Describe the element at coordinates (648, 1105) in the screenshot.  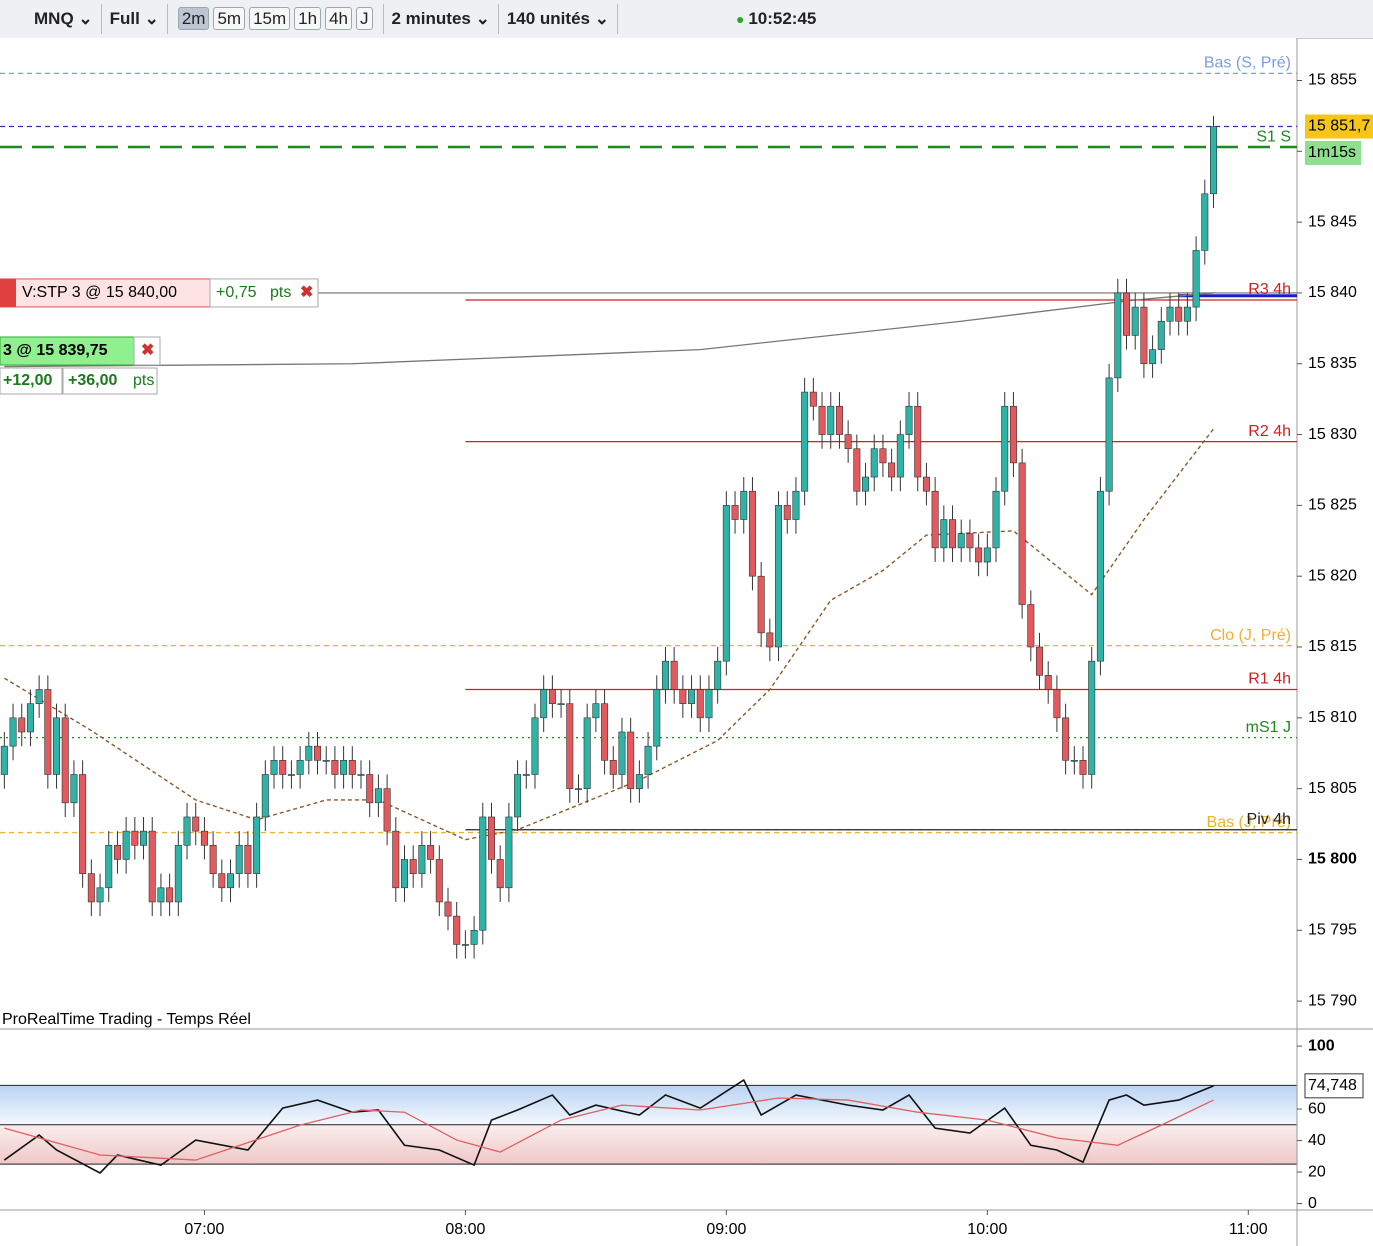
I see `band-high` at that location.